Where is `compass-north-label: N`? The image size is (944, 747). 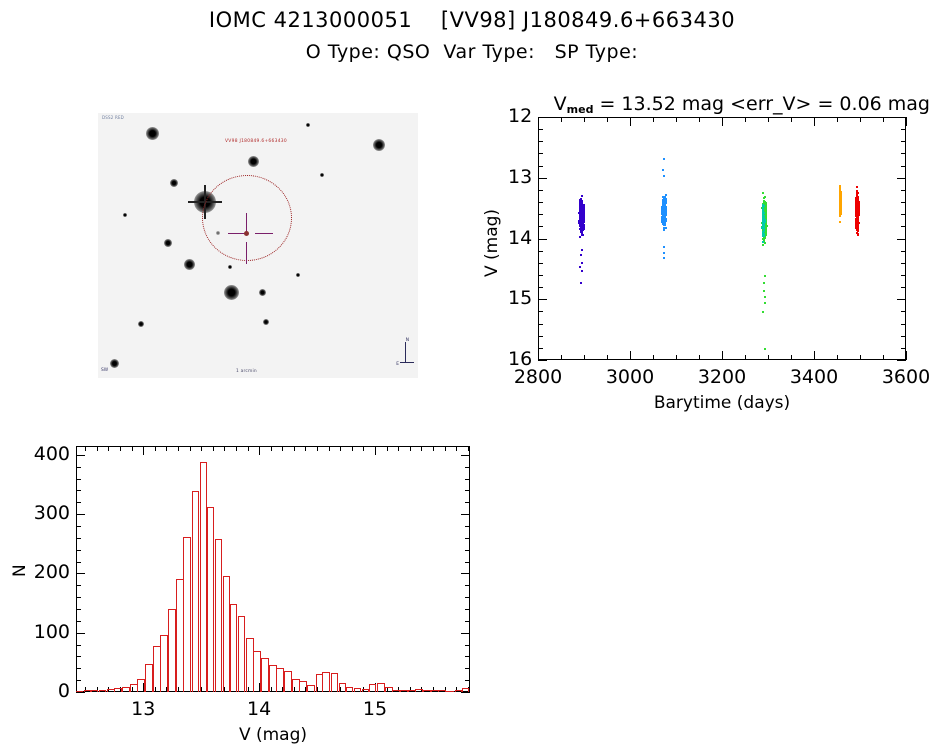
compass-north-label: N is located at coordinates (407, 340).